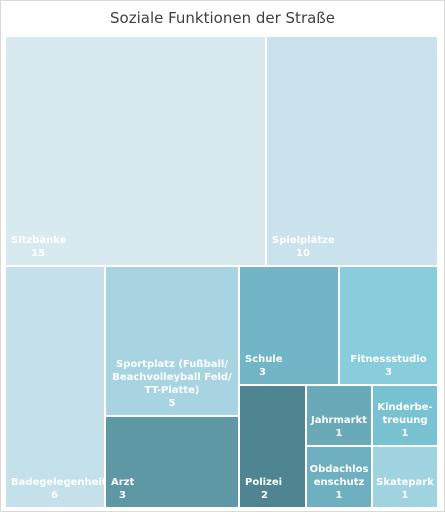  Describe the element at coordinates (172, 403) in the screenshot. I see `tile-value: 5` at that location.